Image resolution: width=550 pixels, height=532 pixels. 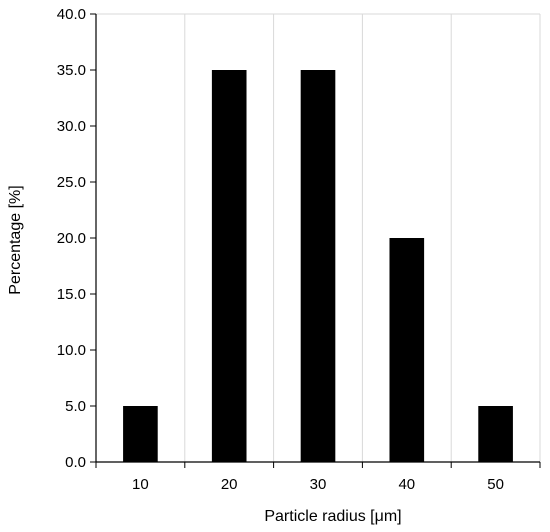 What do you see at coordinates (71, 238) in the screenshot?
I see `y-tick-label: 20.0` at bounding box center [71, 238].